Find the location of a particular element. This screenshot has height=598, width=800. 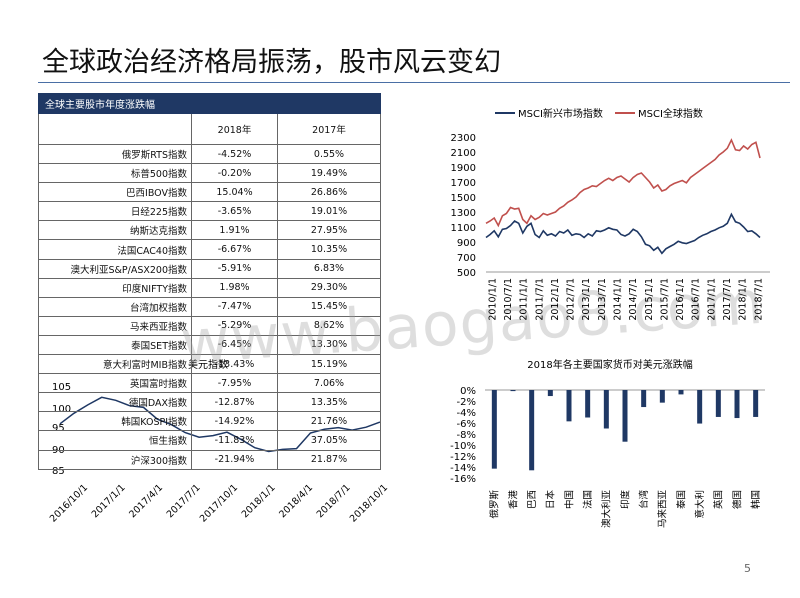

msci-ytick-label: 1300 is located at coordinates (463, 213).